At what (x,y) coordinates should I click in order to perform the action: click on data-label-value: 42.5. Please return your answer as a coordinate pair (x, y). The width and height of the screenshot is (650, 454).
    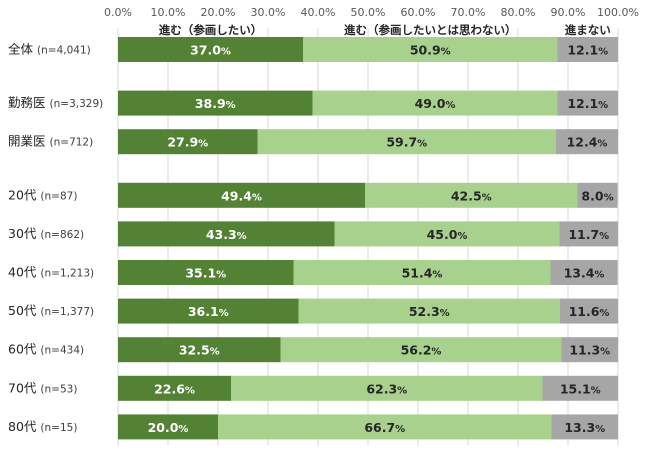
    Looking at the image, I should click on (466, 195).